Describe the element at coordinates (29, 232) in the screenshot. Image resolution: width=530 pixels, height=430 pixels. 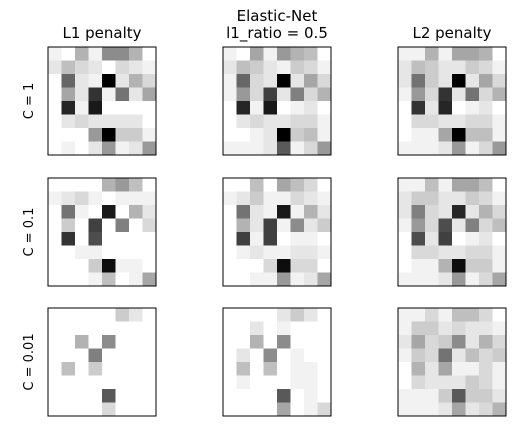
I see `row-label-c01: C = 0.1` at that location.